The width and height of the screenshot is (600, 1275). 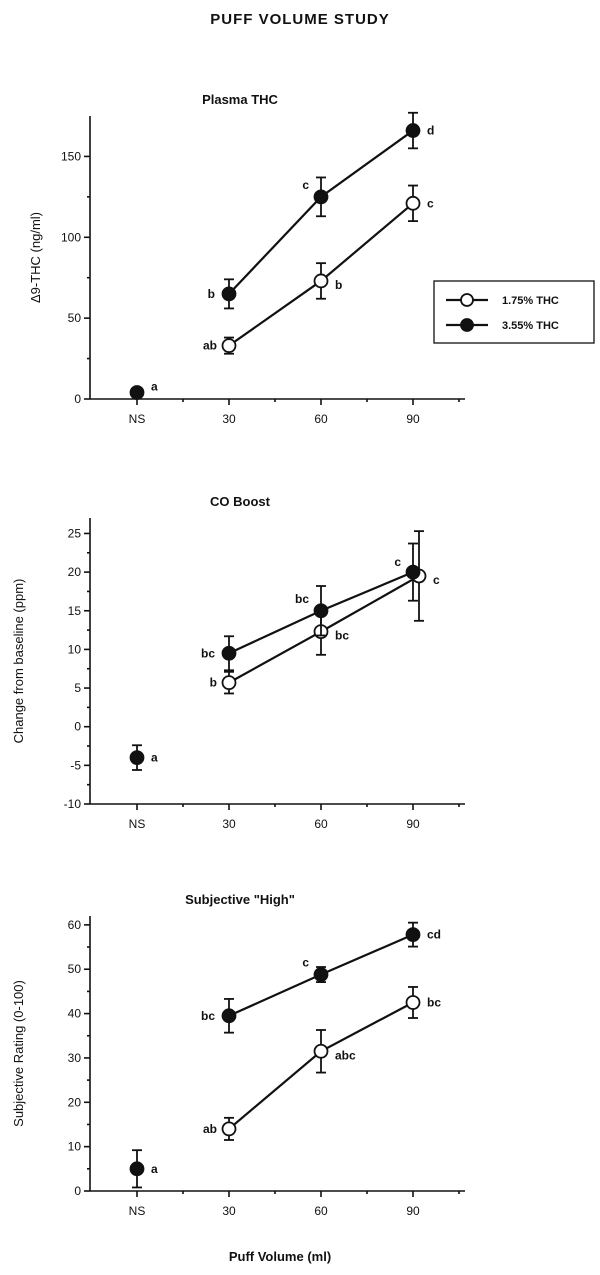 What do you see at coordinates (75, 765) in the screenshot?
I see `y-tick-label: -5` at bounding box center [75, 765].